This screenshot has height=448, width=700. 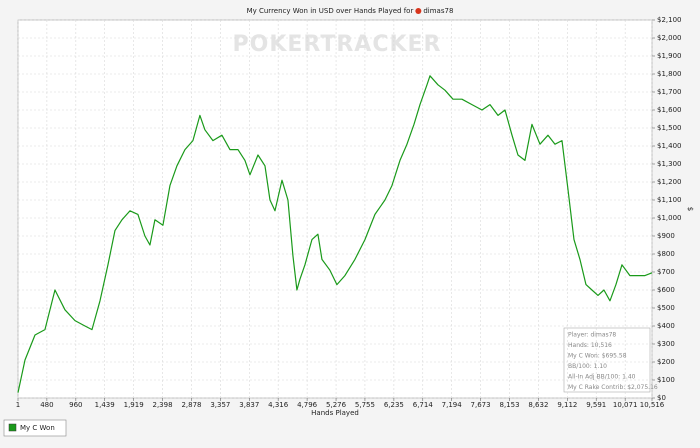 I want to click on y-tick-label: $0, so click(x=661, y=398).